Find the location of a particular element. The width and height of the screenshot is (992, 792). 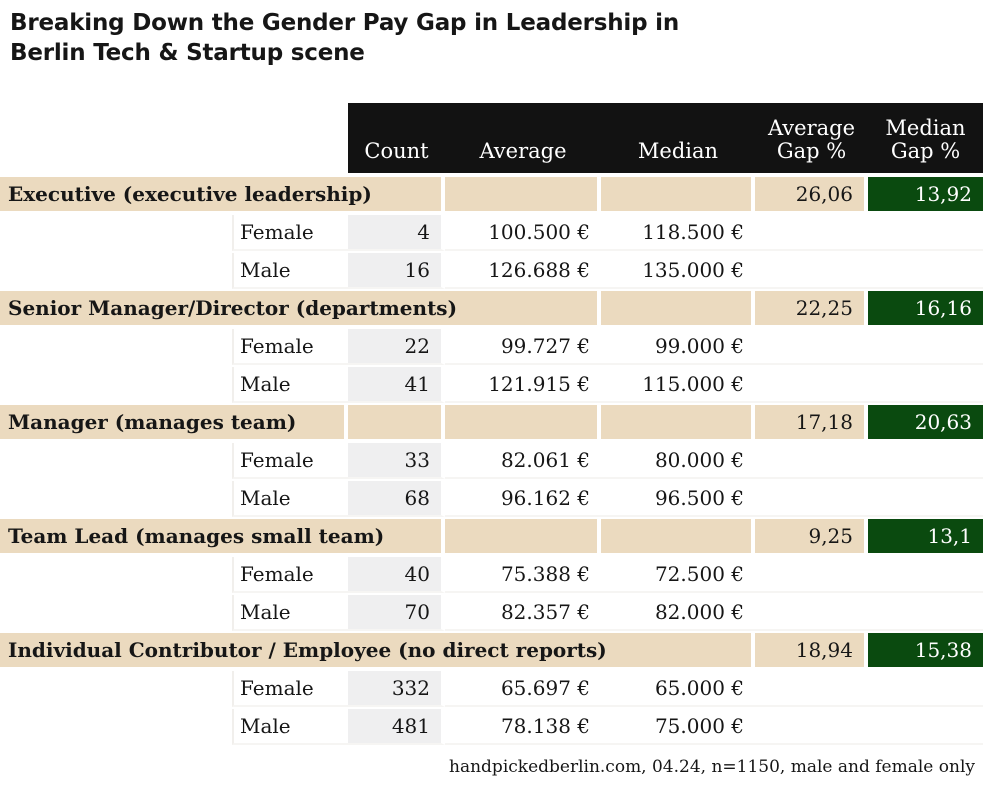

average-salary-value: 100.500 € is located at coordinates (523, 233).